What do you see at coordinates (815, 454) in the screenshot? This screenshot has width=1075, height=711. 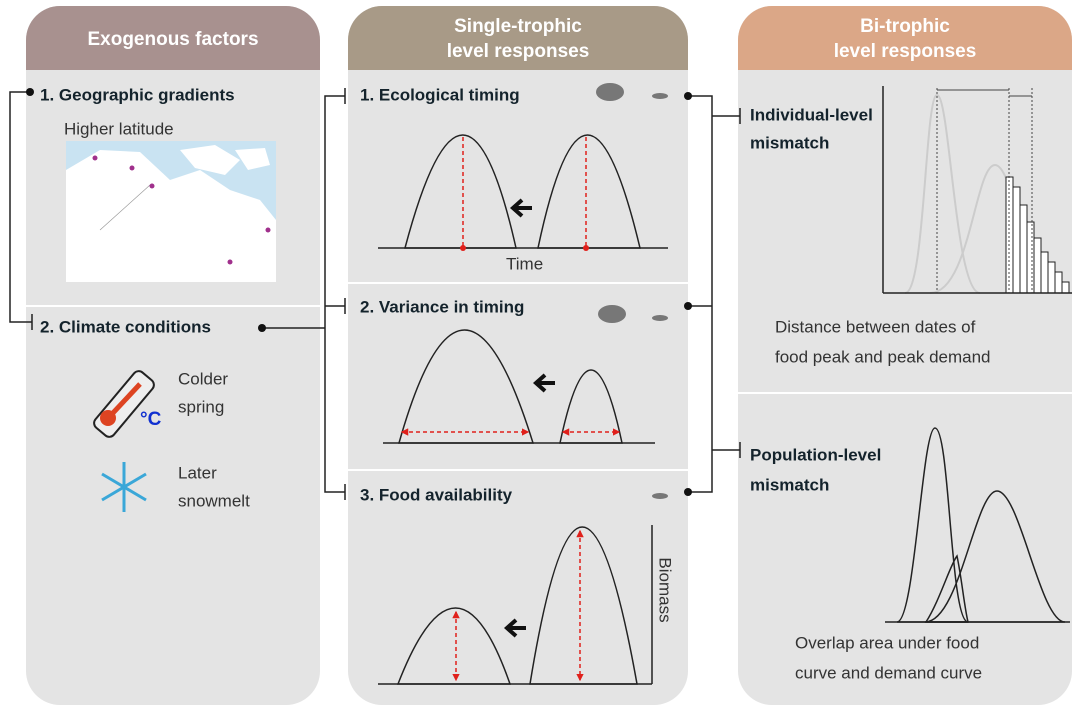 I see `section-title: Population-level` at bounding box center [815, 454].